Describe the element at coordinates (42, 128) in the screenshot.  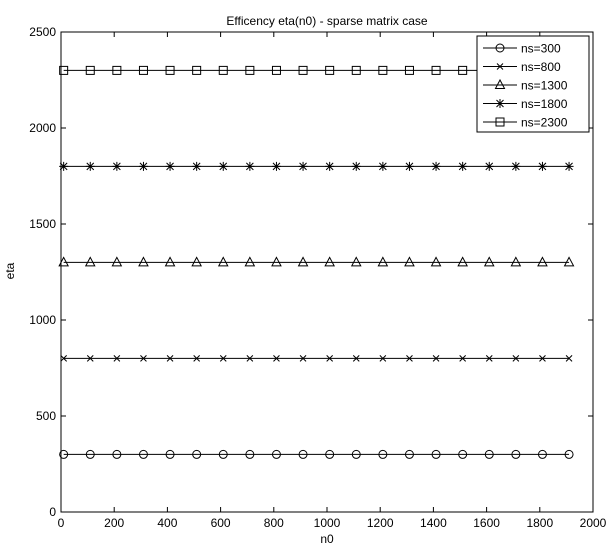
I see `y-tick-label: 2000` at that location.